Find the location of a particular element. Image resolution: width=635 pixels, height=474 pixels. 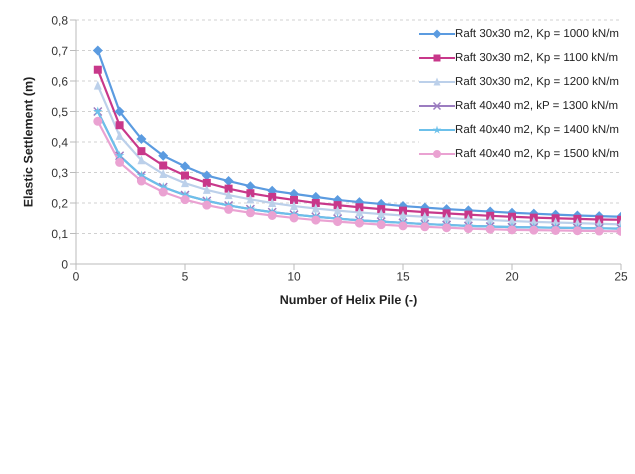

x-tick-label: 0 is located at coordinates (76, 277).